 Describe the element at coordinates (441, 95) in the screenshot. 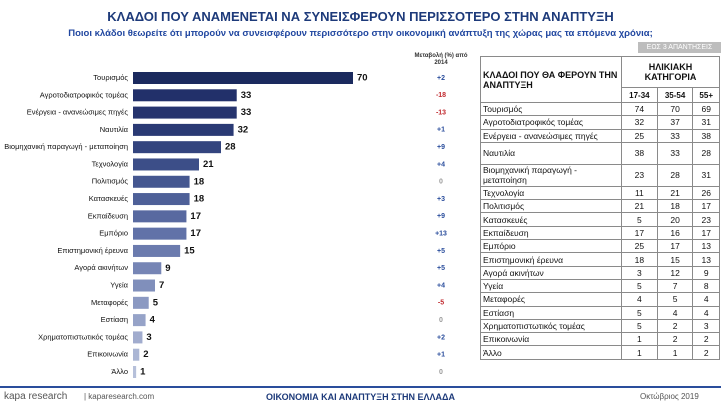

I see `change-label: -18` at that location.